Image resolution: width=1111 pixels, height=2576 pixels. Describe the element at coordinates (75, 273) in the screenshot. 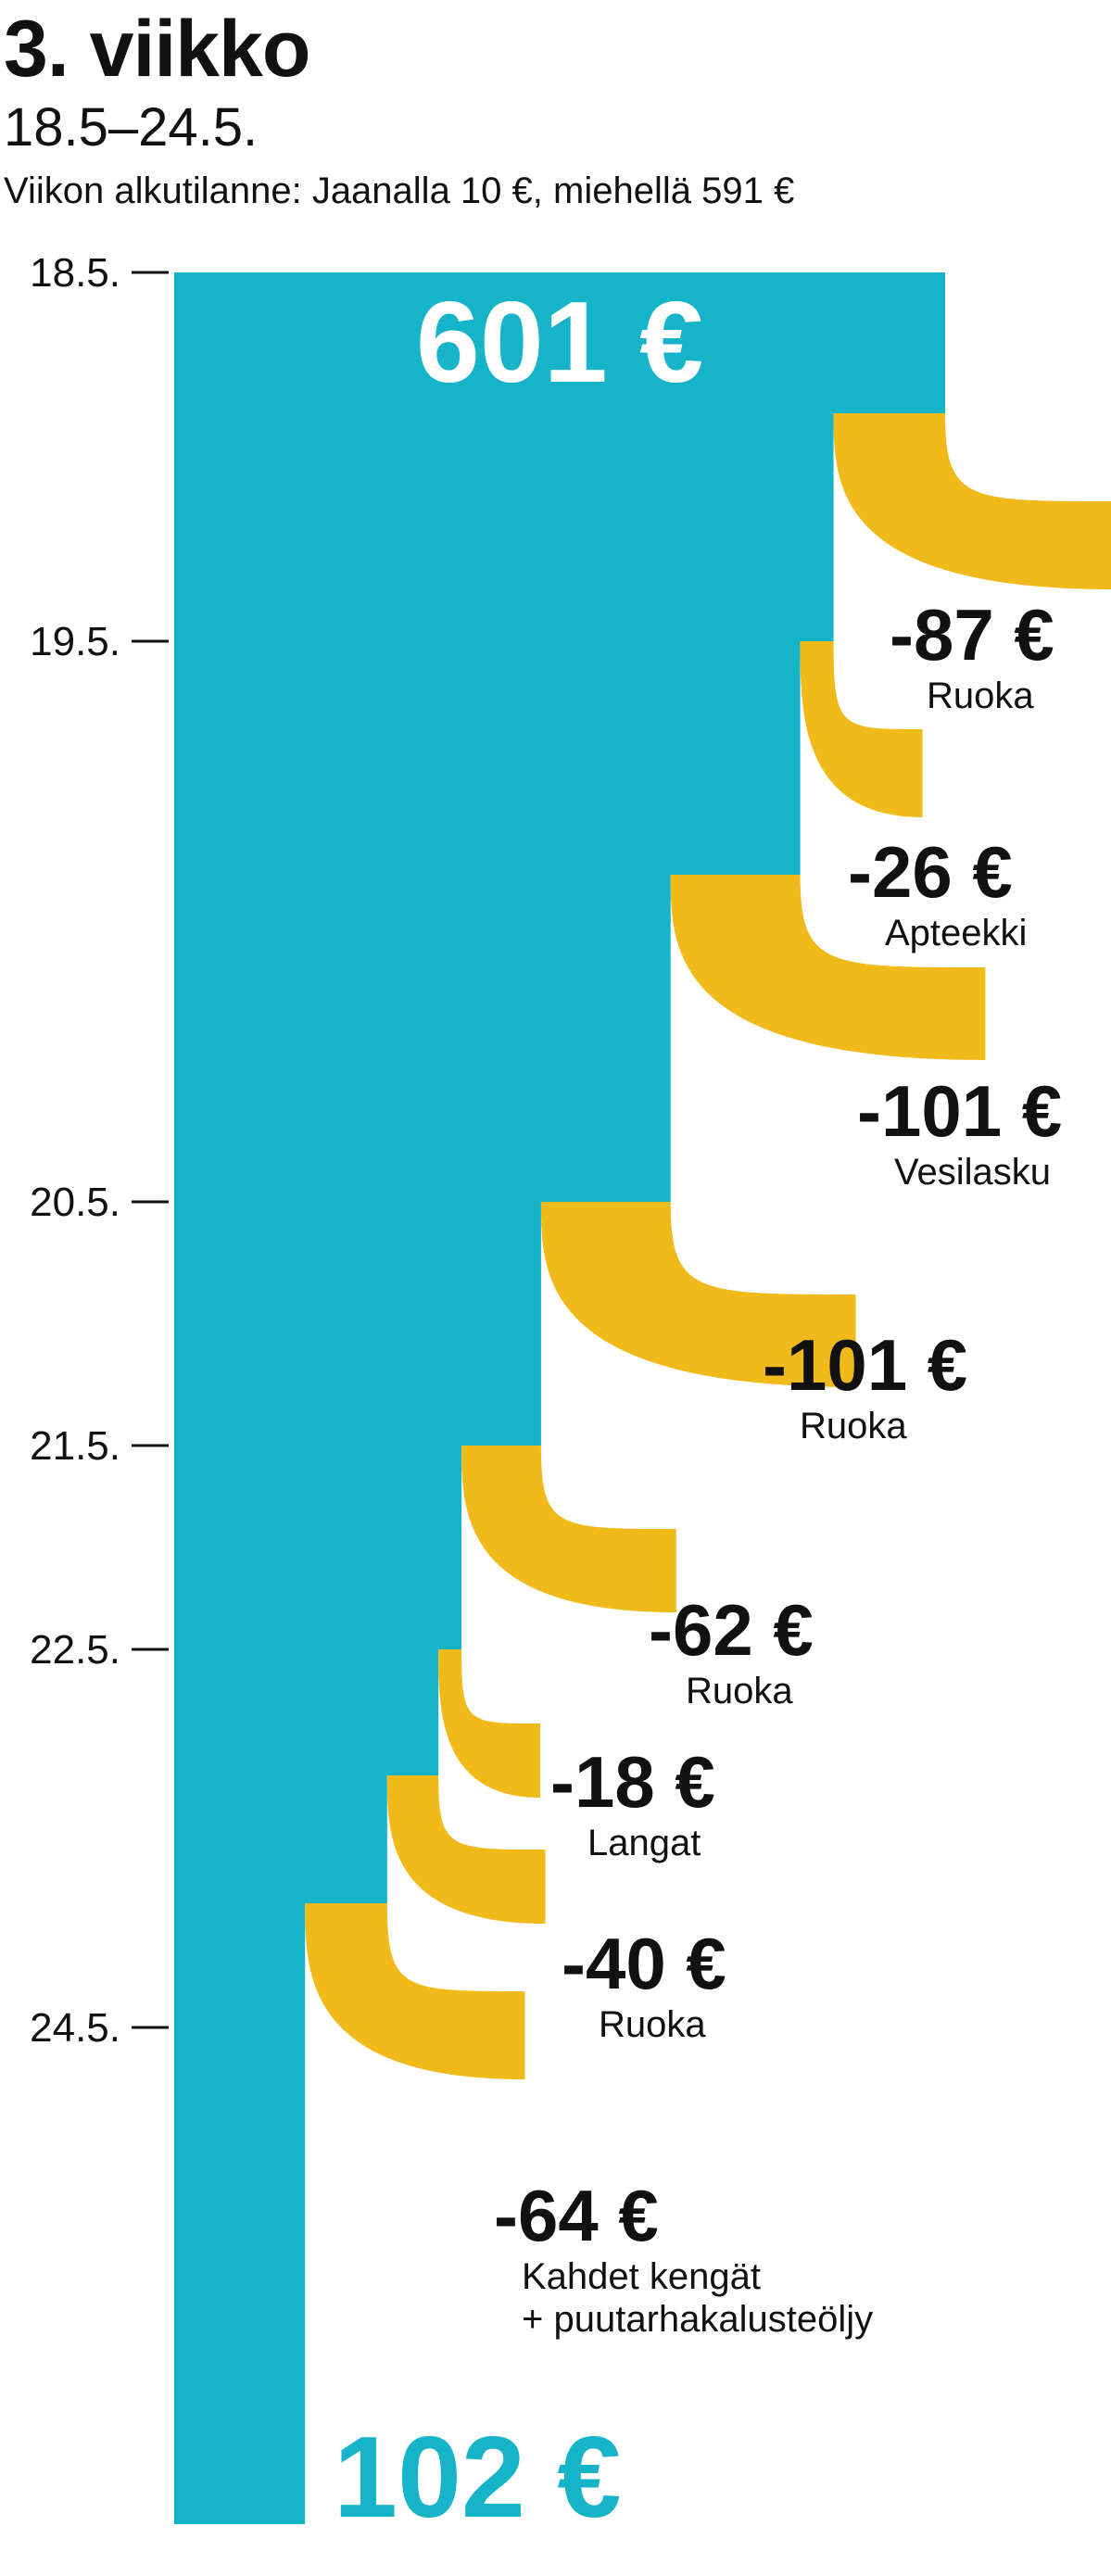

I see `date-tick-label: 18.5.` at that location.